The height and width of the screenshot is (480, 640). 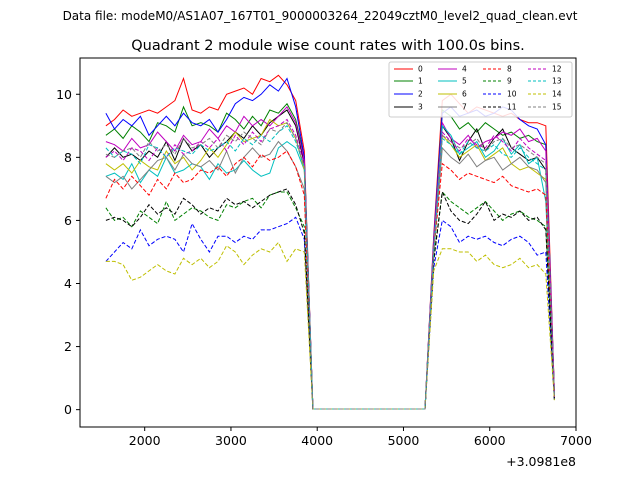 I want to click on legend-label-2: 2, so click(x=420, y=94).